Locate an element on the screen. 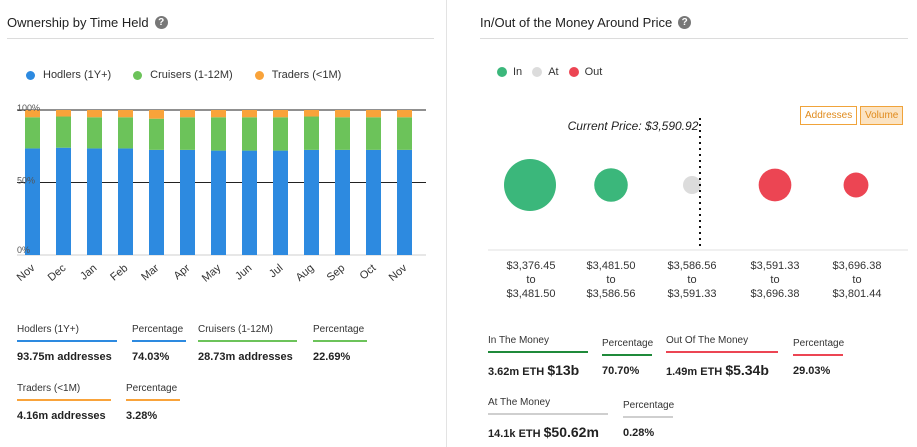 This screenshot has height=447, width=917. legend-item-traders: Traders (<1M) is located at coordinates (298, 75).